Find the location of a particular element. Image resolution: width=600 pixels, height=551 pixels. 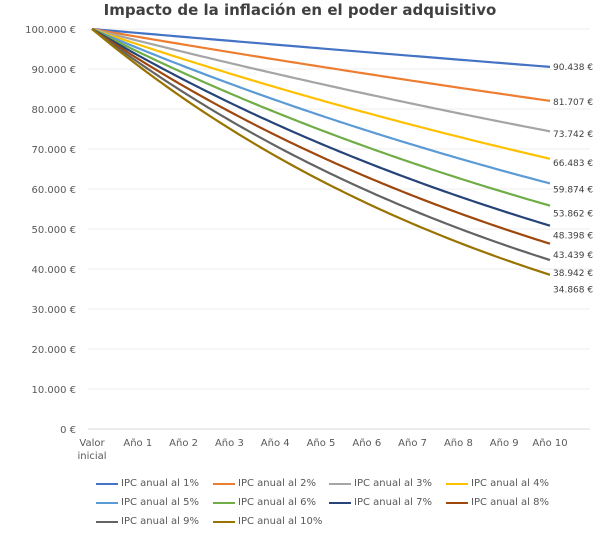

end-value-label: 53.862 € is located at coordinates (573, 215).